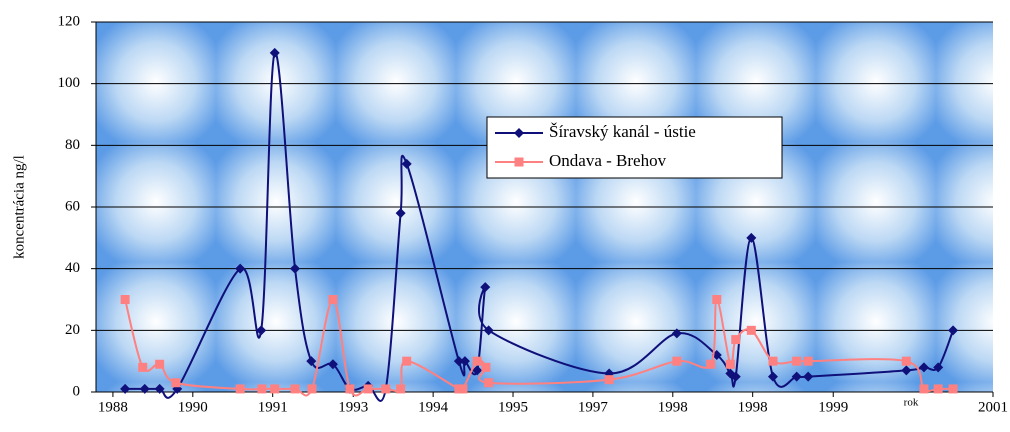 The width and height of the screenshot is (1010, 432). I want to click on y-axis-label: koncentrácia ng/l, so click(19, 207).